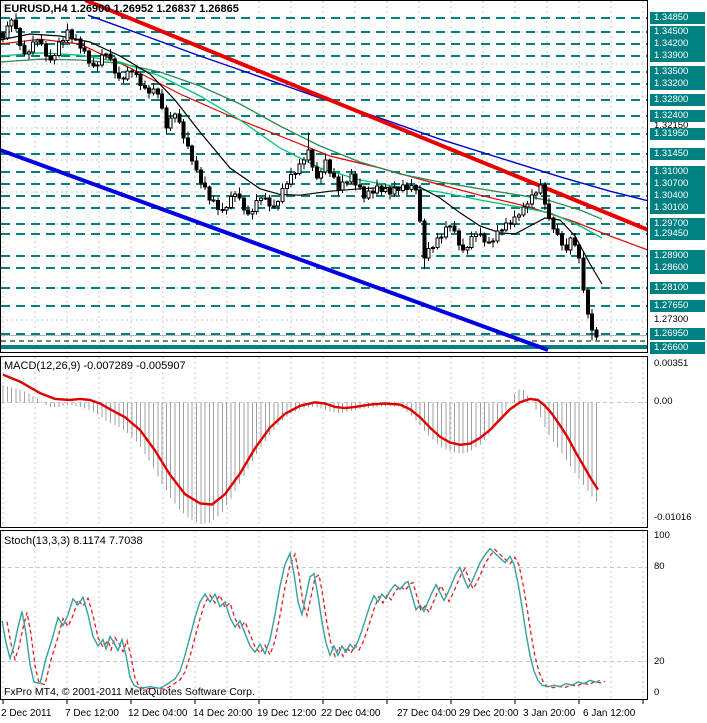  I want to click on time-axis-label: 3 Jan 20:00, so click(549, 713).